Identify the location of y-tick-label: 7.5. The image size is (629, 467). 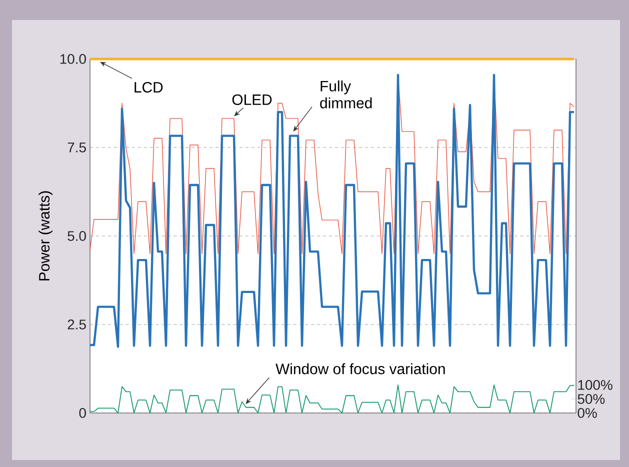
(77, 147).